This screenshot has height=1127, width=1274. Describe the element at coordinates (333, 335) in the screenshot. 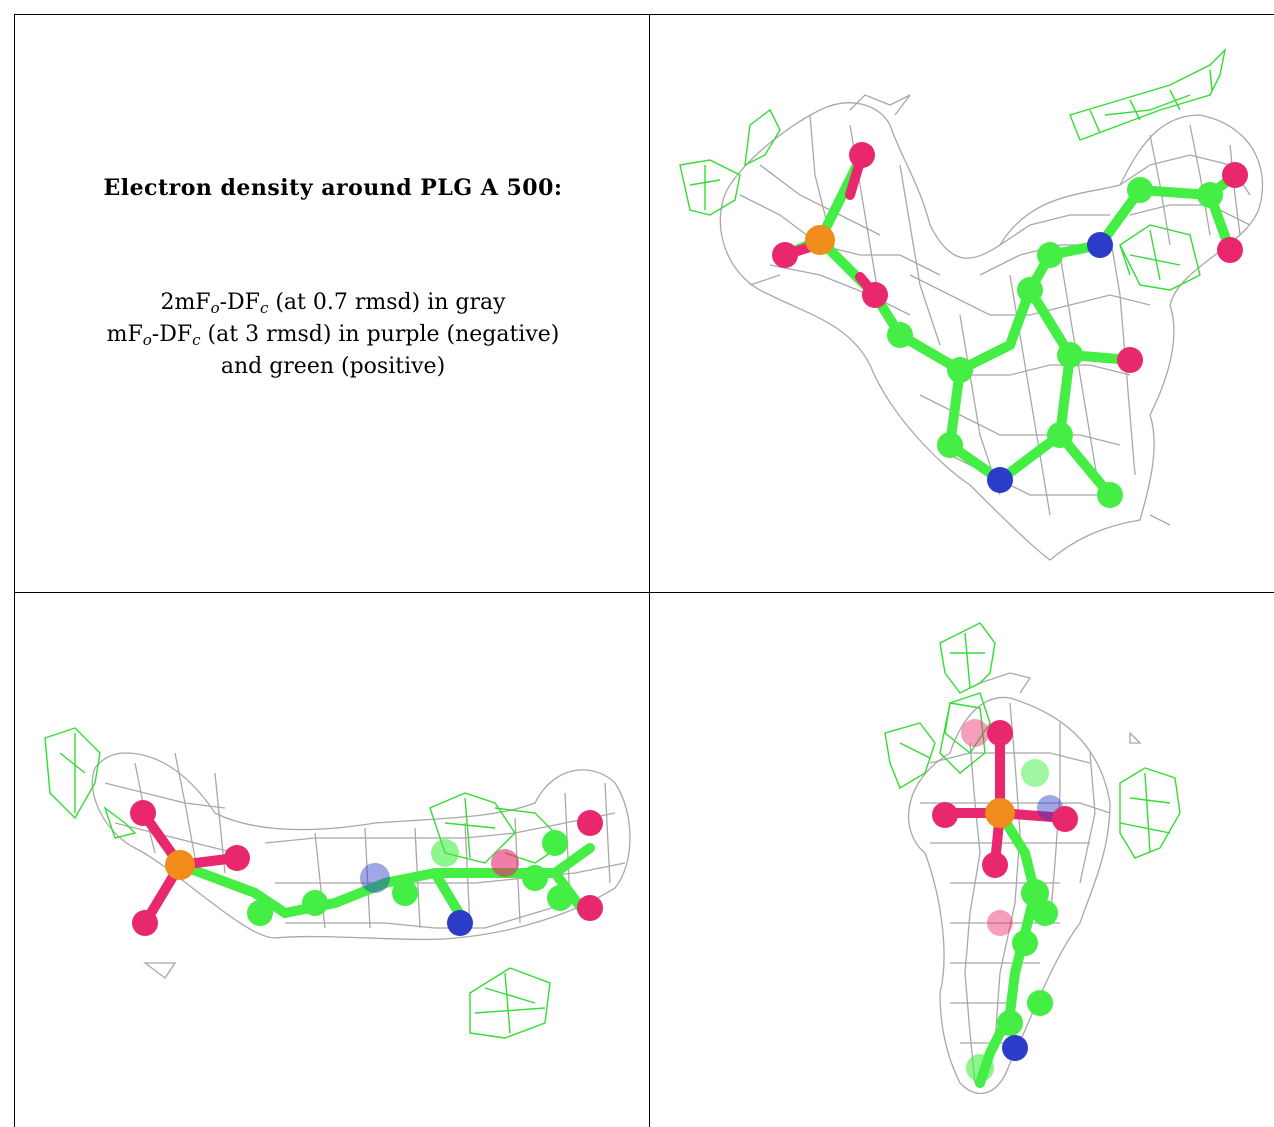

I see `caption-line-fofc: mFo-DFc (at 3 rmsd) in purple (negative)` at that location.